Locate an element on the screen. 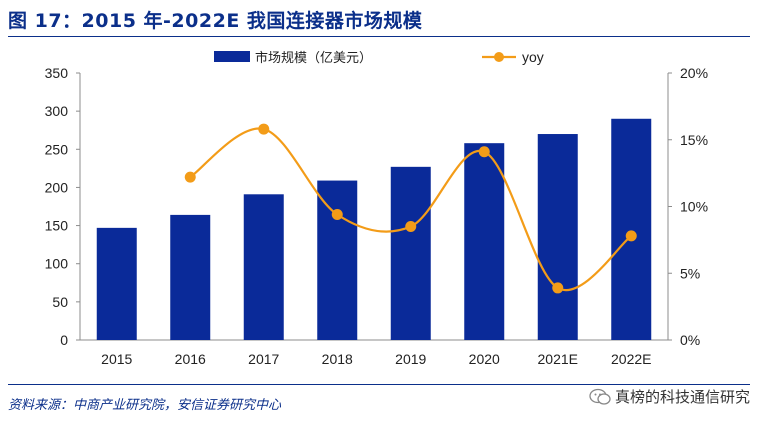 This screenshot has width=772, height=424. x-tick-label: 2021E is located at coordinates (558, 359).